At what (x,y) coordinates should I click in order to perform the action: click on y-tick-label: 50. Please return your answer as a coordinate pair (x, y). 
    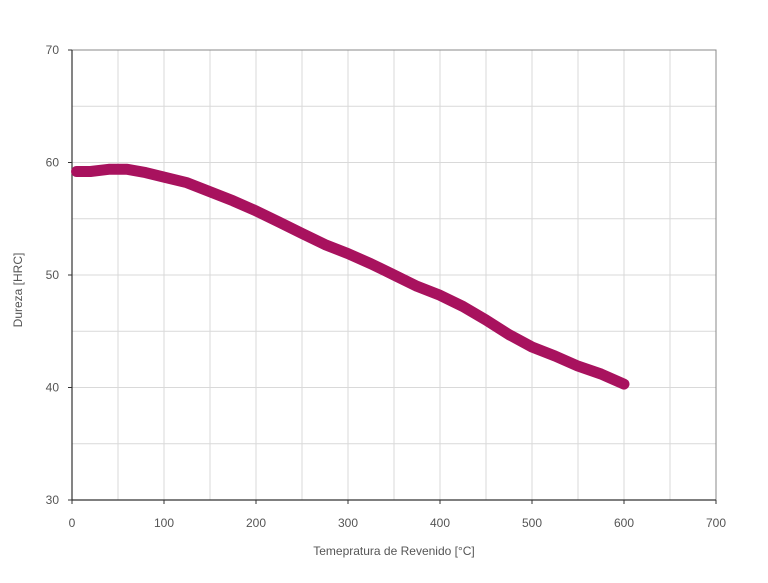
    Looking at the image, I should click on (53, 275).